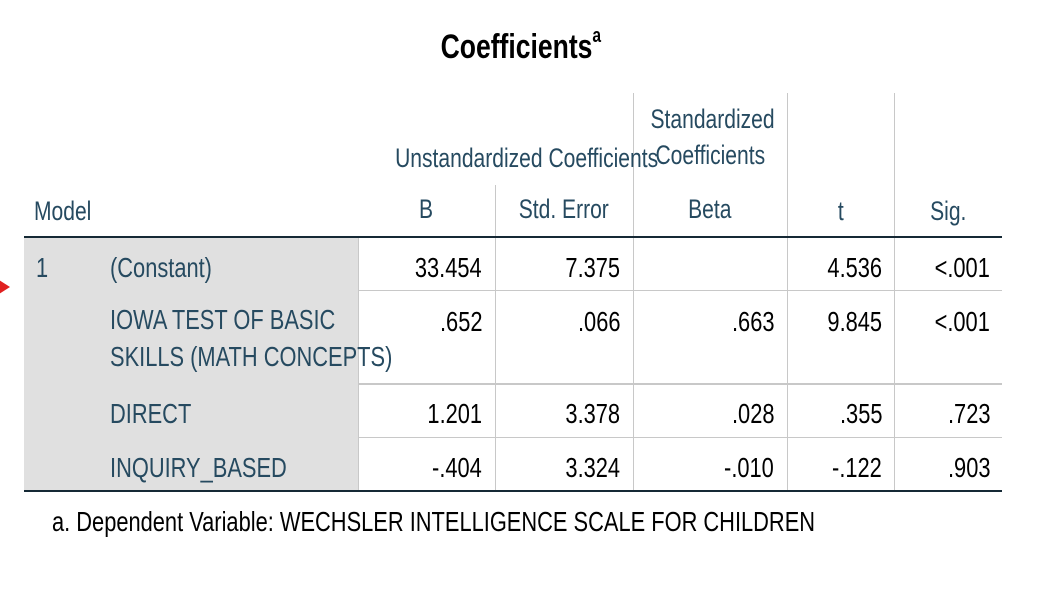 This screenshot has width=1042, height=596. Describe the element at coordinates (710, 155) in the screenshot. I see `header-standardized-line2: Coefficients` at that location.